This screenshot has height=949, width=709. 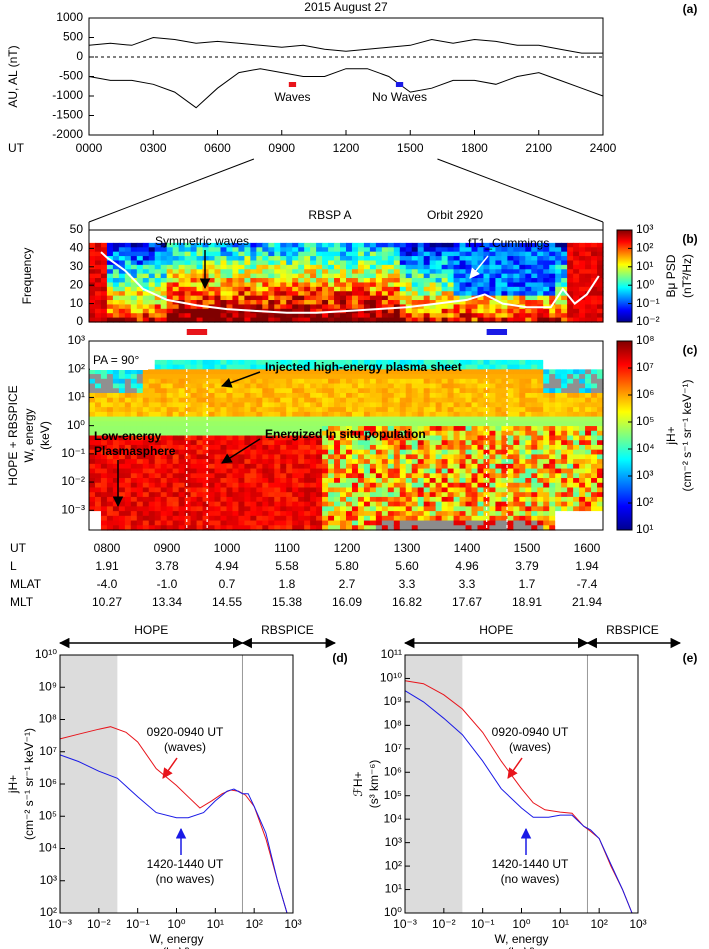 I want to click on colorbar, so click(x=624, y=276).